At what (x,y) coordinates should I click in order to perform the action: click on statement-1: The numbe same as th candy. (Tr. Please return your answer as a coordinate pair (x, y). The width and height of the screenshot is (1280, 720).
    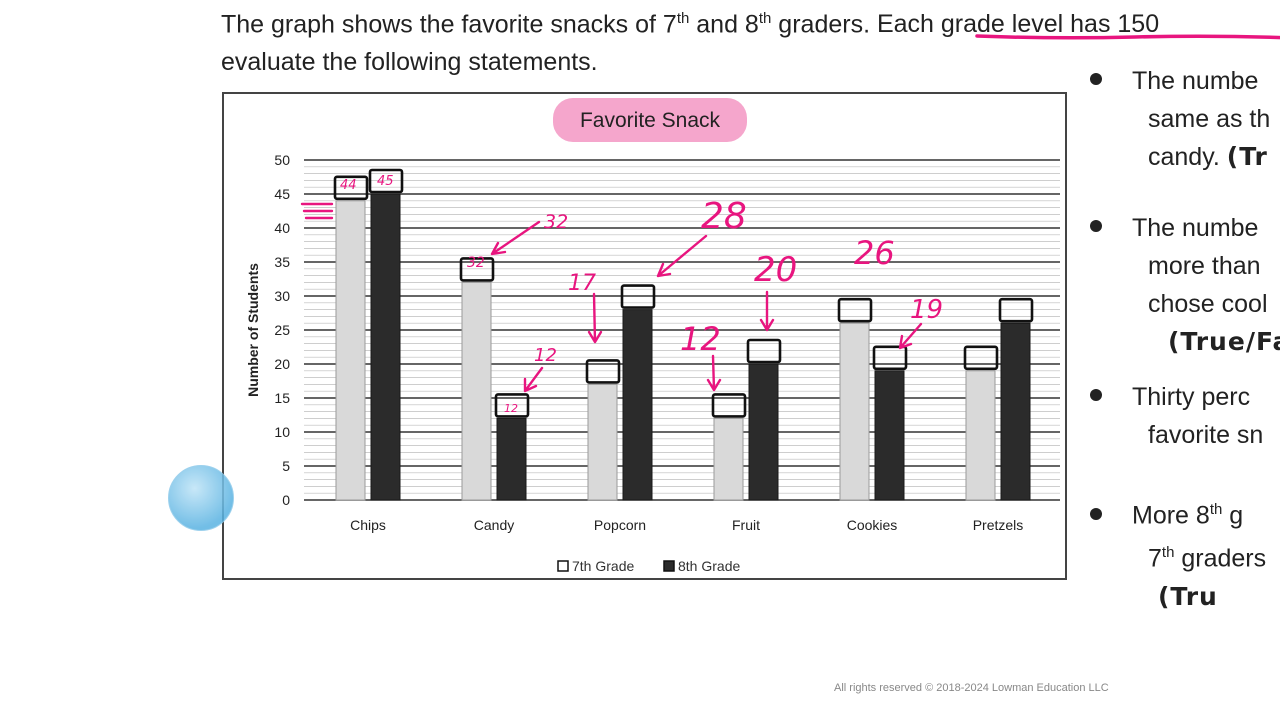
    Looking at the image, I should click on (1180, 119).